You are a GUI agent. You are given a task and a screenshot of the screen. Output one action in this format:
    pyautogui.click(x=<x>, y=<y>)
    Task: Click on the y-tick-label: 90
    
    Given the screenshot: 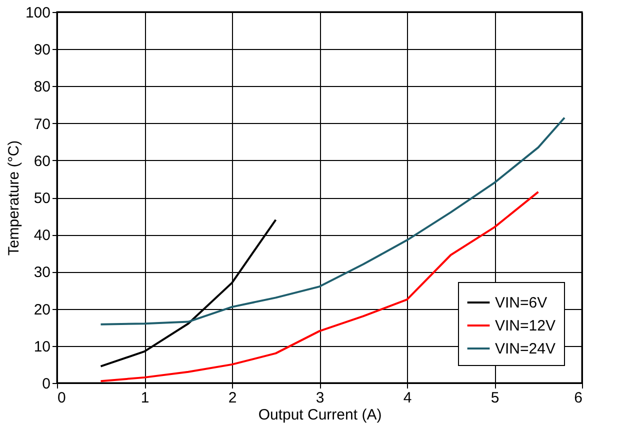 What is the action you would take?
    pyautogui.click(x=42, y=50)
    